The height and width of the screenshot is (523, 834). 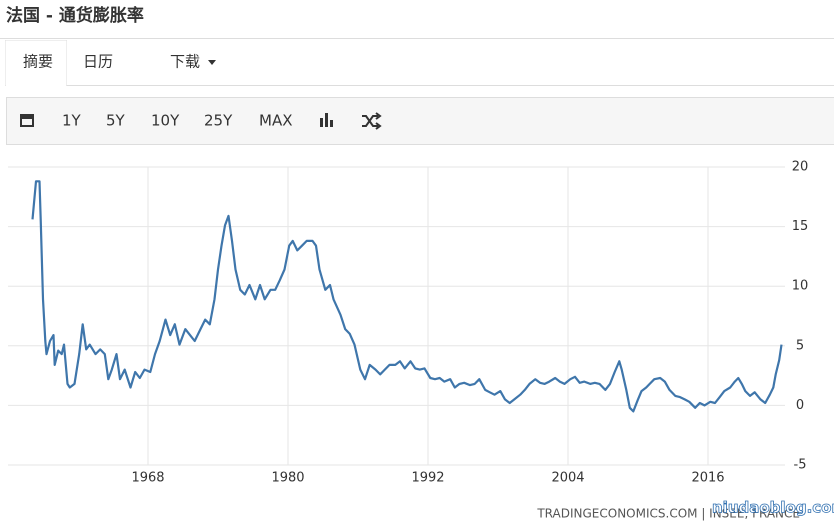 I want to click on x-tick-label: 2016, so click(x=707, y=478).